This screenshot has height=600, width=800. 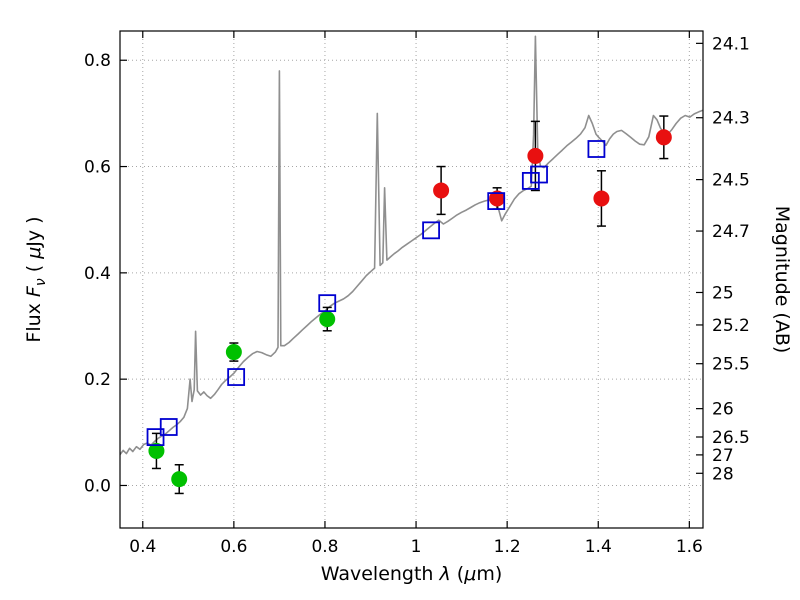 I want to click on y-tick-label-magnitude: 25, so click(x=723, y=293).